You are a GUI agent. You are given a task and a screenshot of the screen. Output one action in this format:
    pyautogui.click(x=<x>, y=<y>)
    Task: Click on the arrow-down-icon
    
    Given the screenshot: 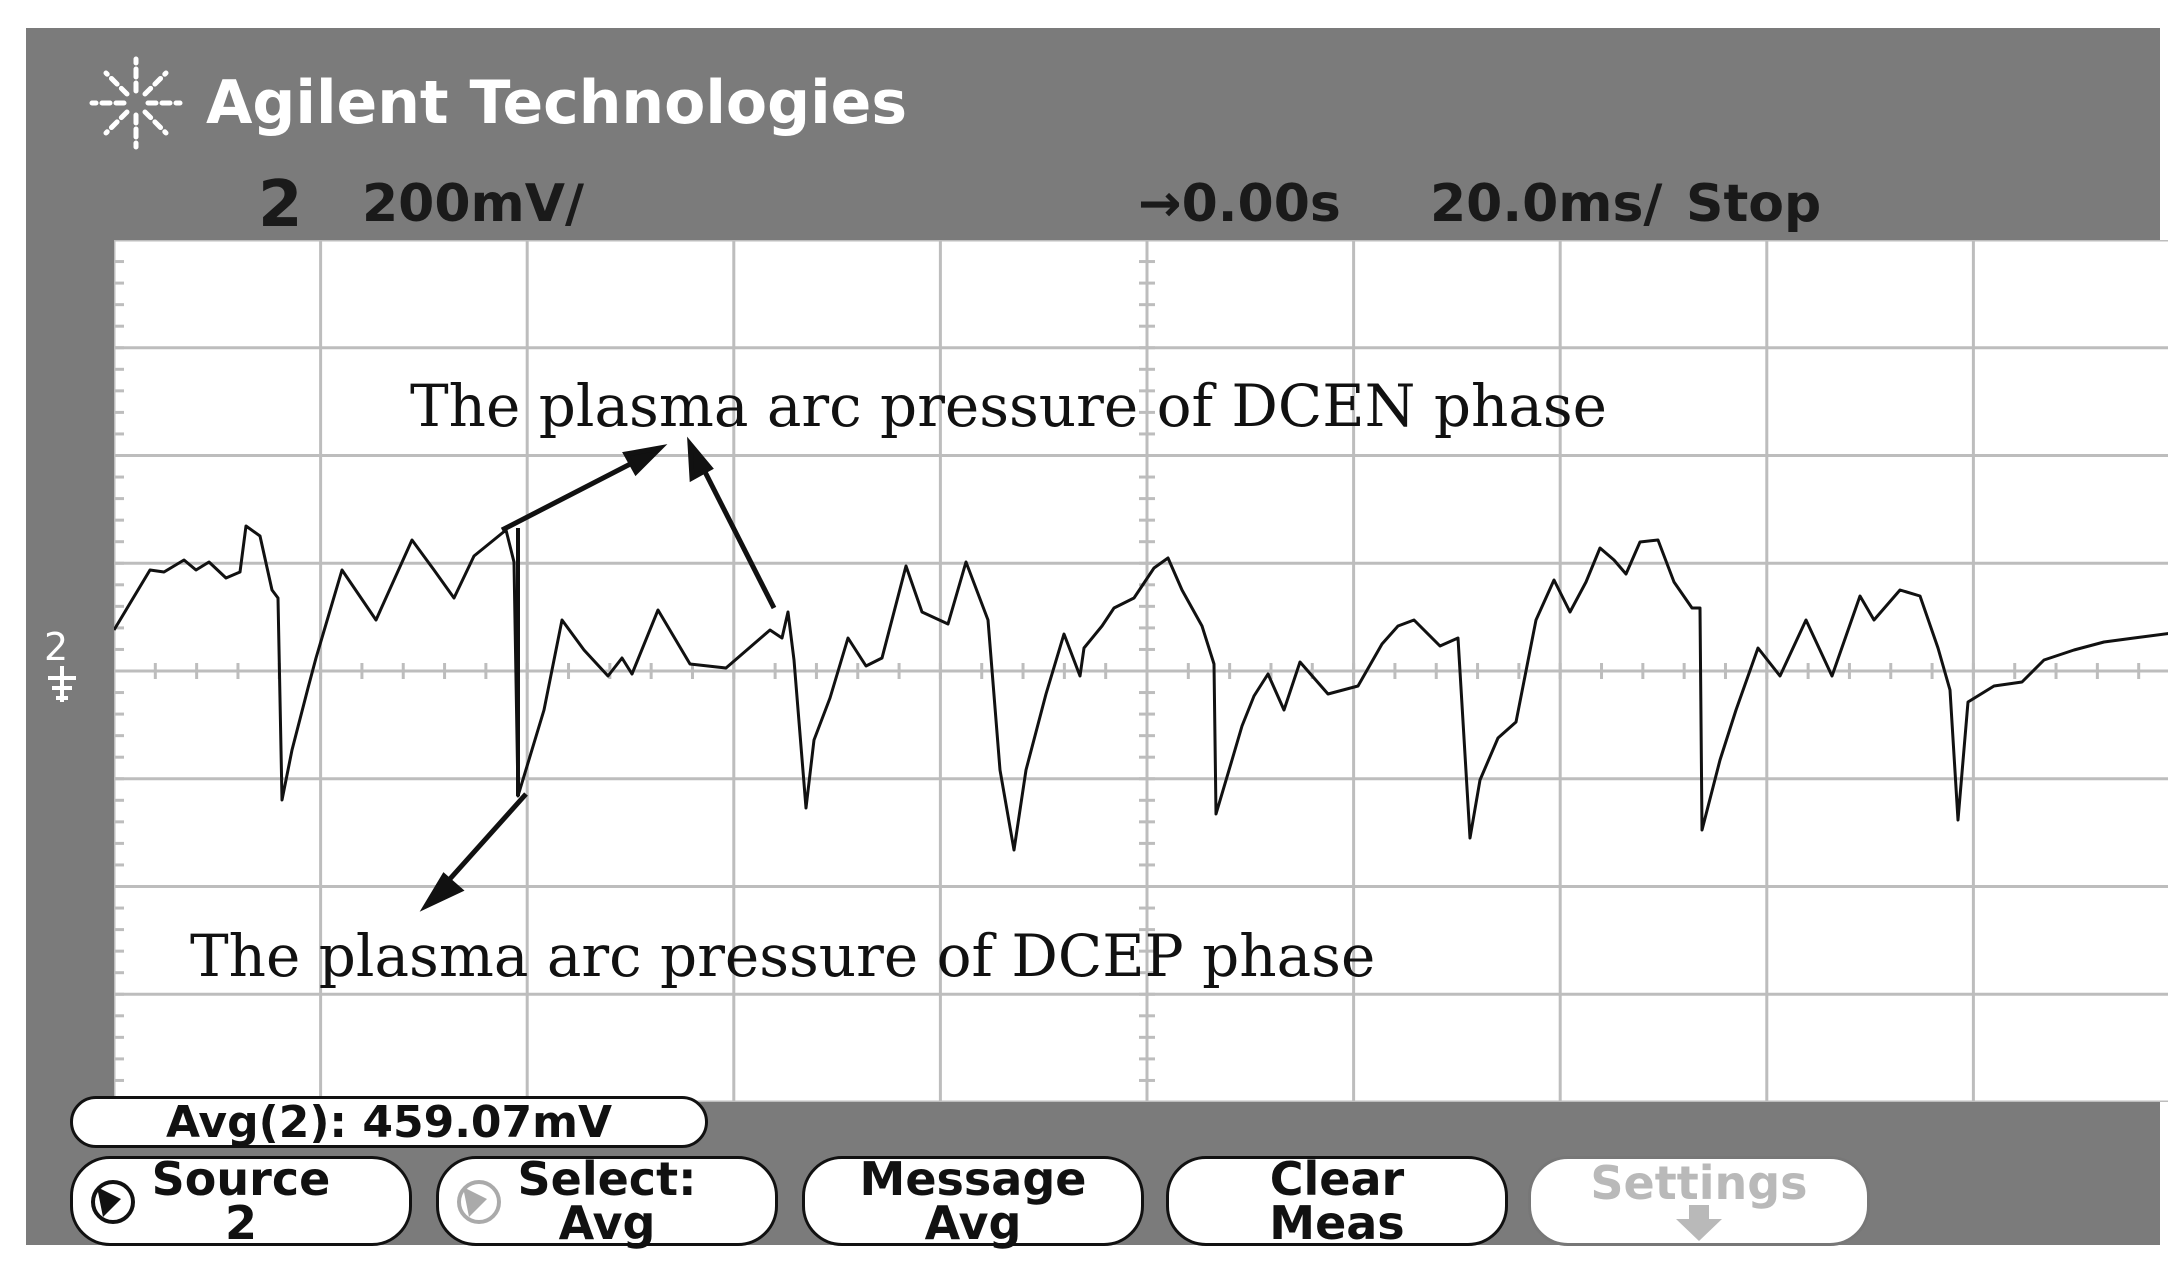 What is the action you would take?
    pyautogui.click(x=1699, y=1223)
    